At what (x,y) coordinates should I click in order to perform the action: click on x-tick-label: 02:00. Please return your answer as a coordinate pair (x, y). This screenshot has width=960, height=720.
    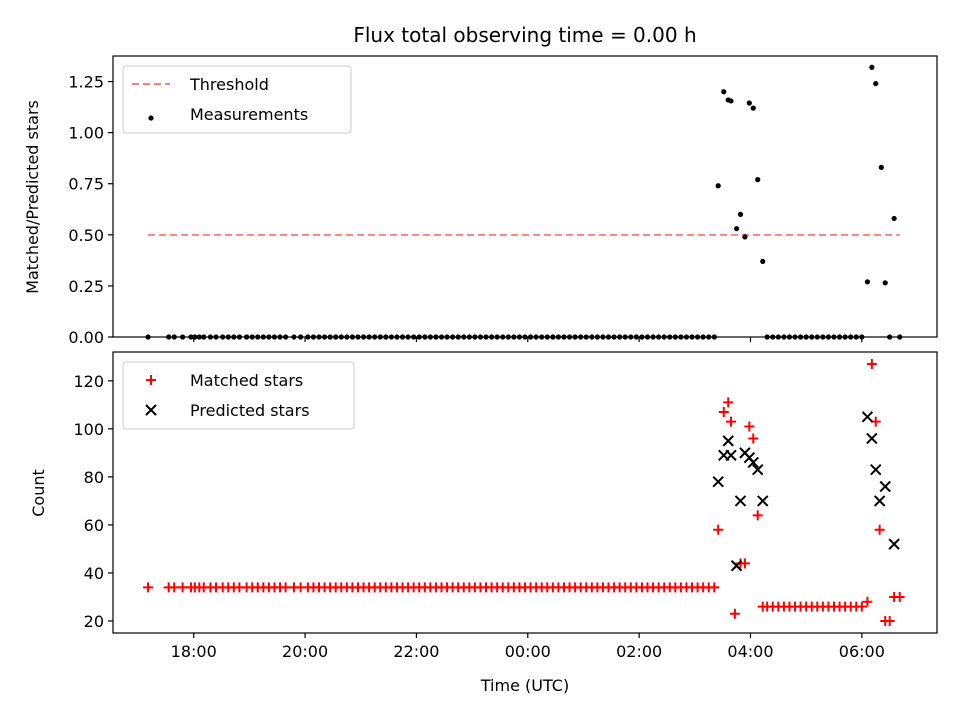
    Looking at the image, I should click on (639, 651).